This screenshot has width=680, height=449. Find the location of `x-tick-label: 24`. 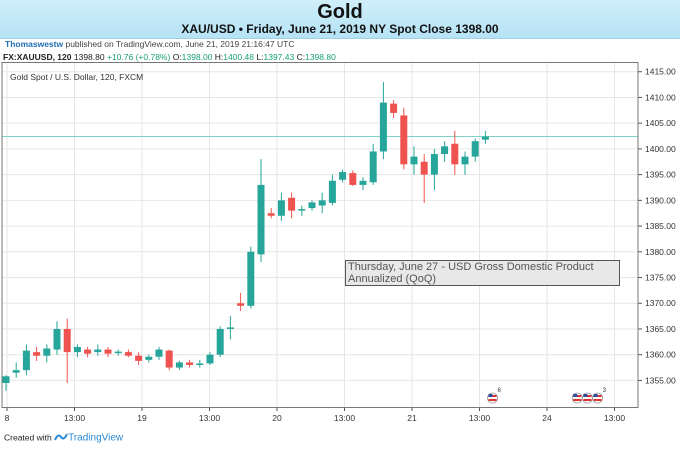

x-tick-label: 24 is located at coordinates (547, 418).